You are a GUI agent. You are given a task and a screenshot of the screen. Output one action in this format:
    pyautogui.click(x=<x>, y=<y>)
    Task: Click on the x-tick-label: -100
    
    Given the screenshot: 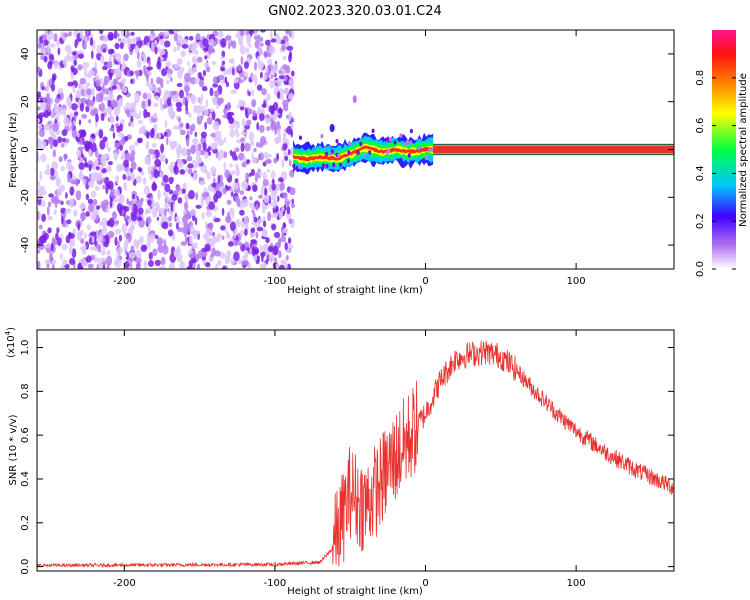 What is the action you would take?
    pyautogui.click(x=275, y=281)
    